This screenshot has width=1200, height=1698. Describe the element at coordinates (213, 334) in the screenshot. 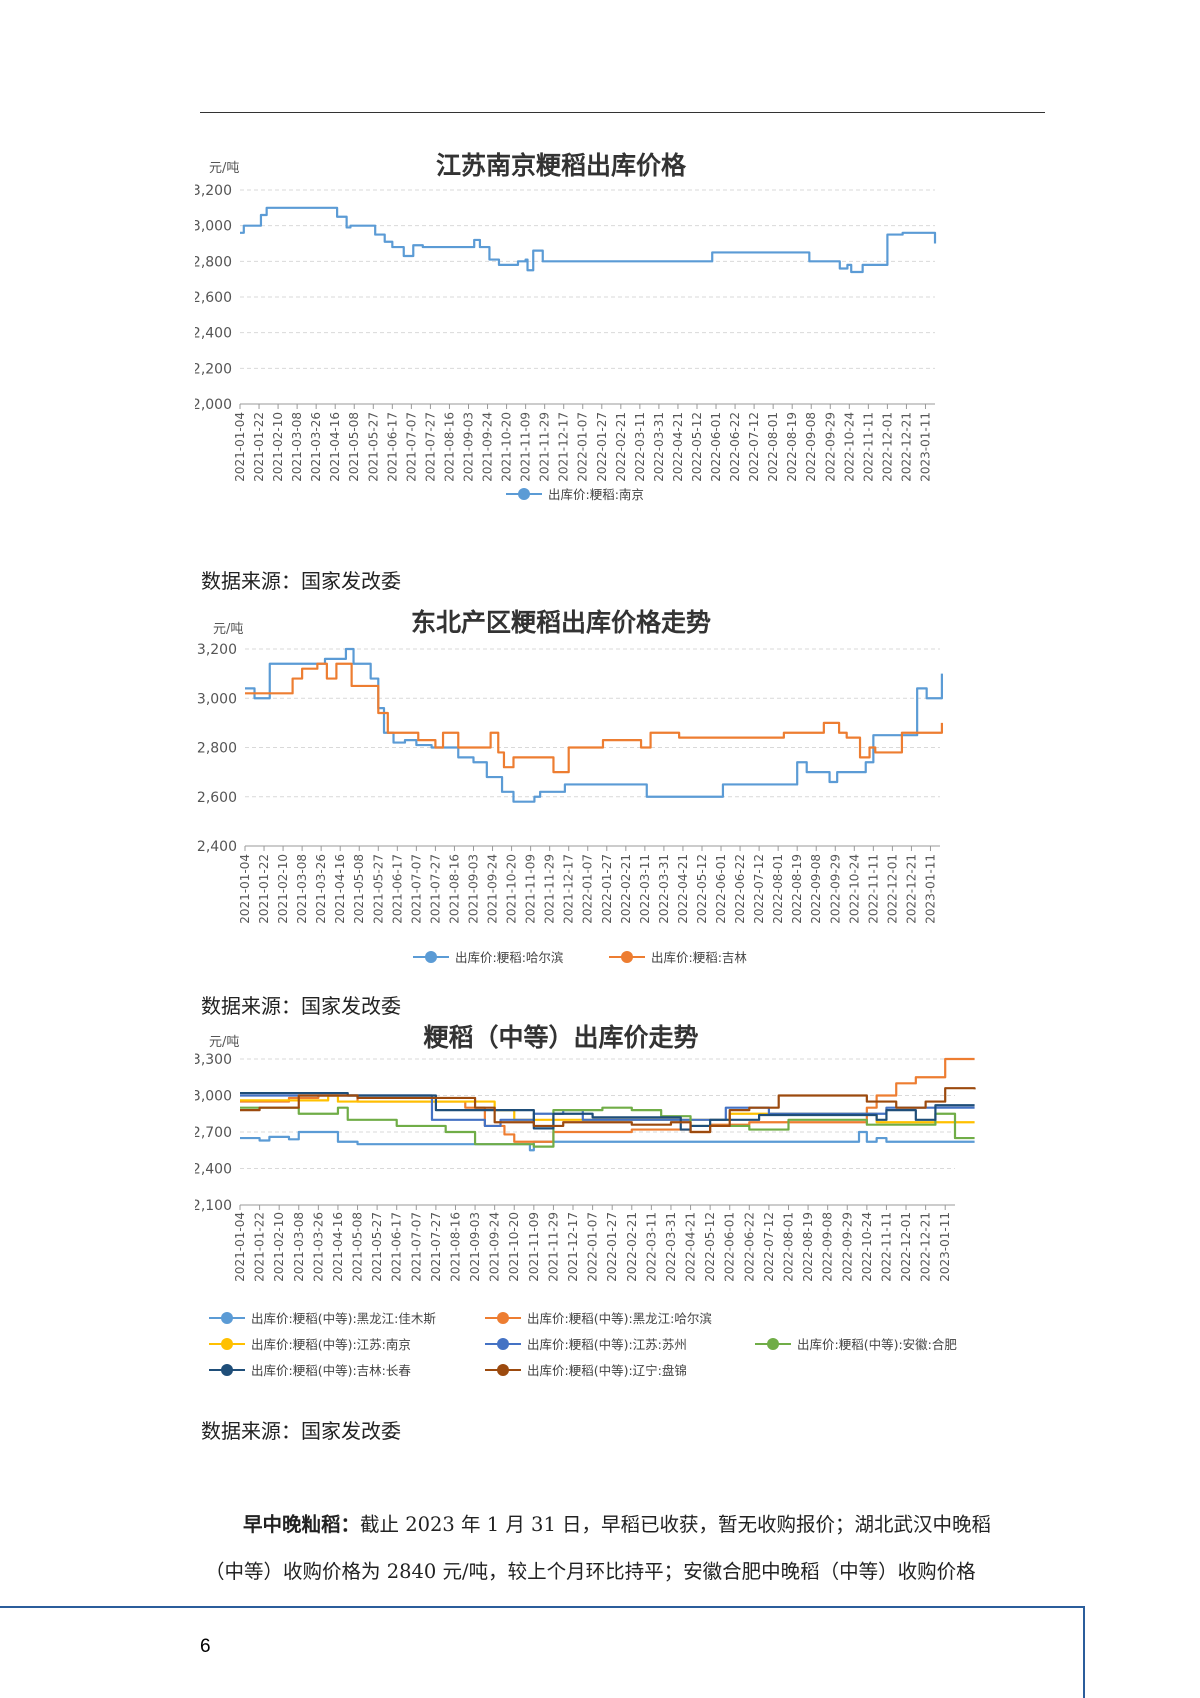

I see `y-tick-label: 2,400` at that location.